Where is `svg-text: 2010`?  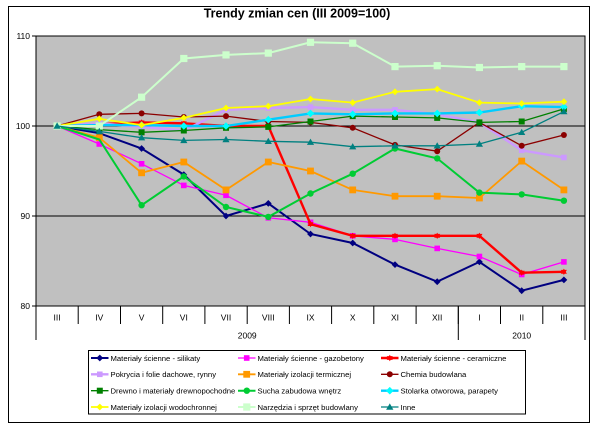
svg-text: 2010 is located at coordinates (521, 336).